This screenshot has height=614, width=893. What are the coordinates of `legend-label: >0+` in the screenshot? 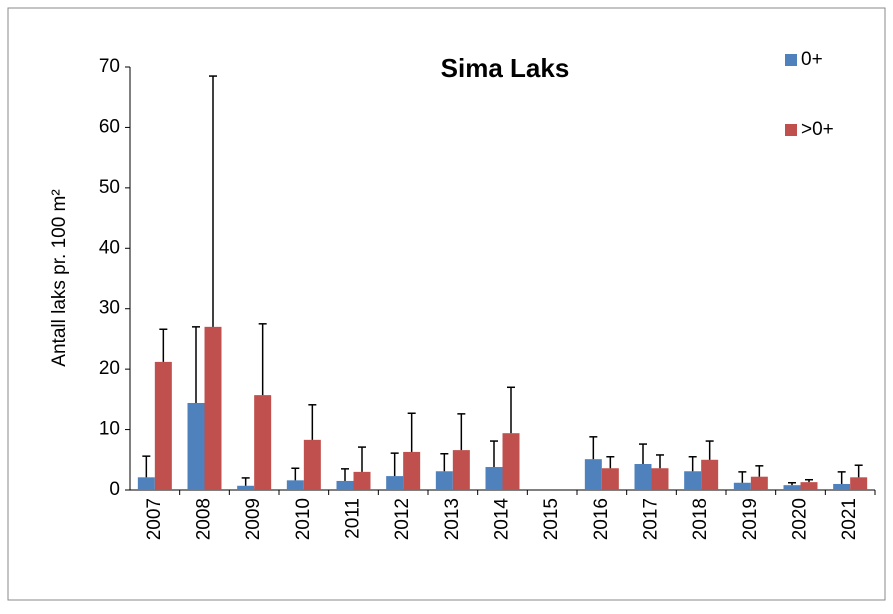 It's located at (817, 129).